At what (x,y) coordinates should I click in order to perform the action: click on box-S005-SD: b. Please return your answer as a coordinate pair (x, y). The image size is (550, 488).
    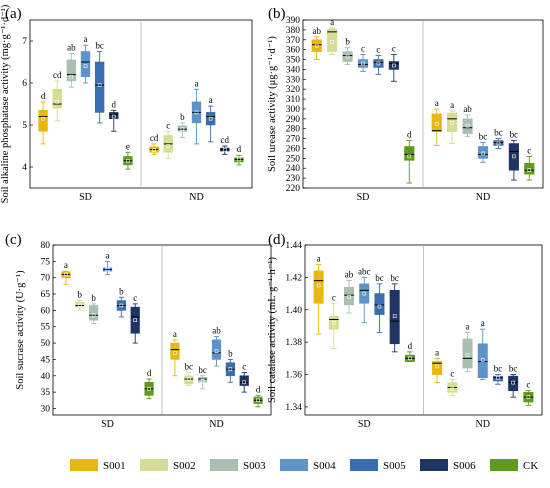
    Looking at the image, I should click on (121, 302).